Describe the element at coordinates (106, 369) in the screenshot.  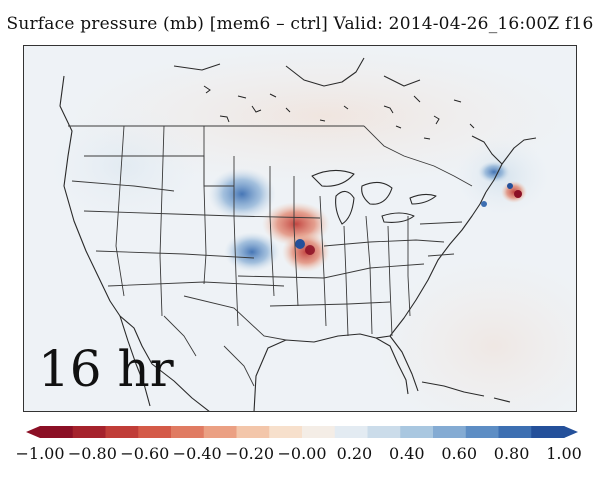
I see `forecast-hour-label: 16 hr` at that location.